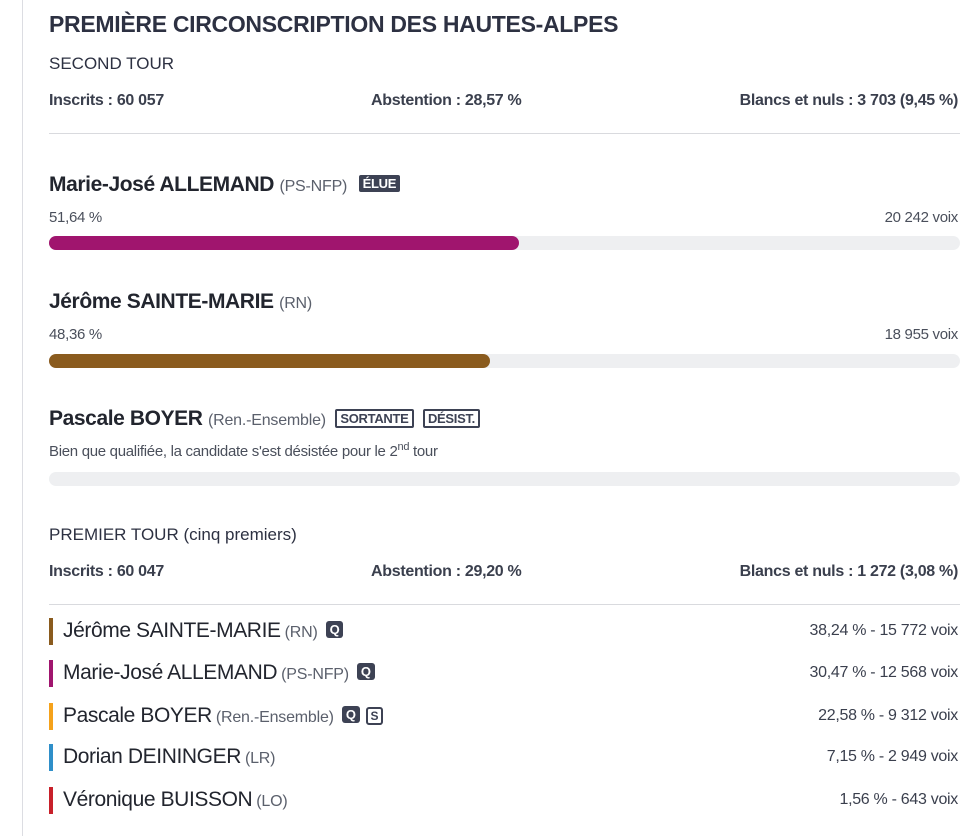 The height and width of the screenshot is (836, 960). I want to click on candidate-name: Marie-José ALLEMAND (PS-NFP) Q, so click(219, 673).